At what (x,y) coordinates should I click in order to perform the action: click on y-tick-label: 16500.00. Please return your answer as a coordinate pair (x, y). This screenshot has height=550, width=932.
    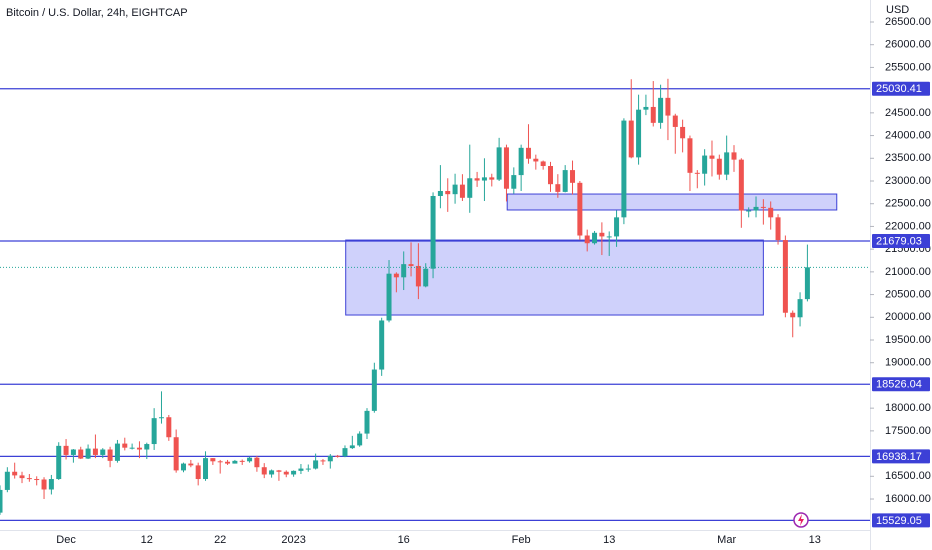
    Looking at the image, I should click on (908, 476).